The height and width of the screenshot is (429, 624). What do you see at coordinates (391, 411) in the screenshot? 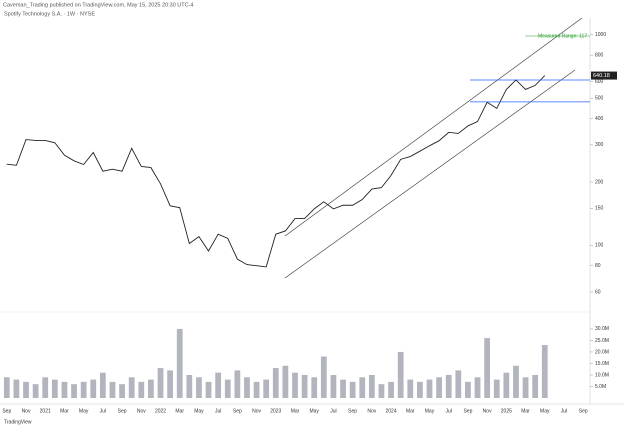
I see `x-tick-label: 2024` at bounding box center [391, 411].